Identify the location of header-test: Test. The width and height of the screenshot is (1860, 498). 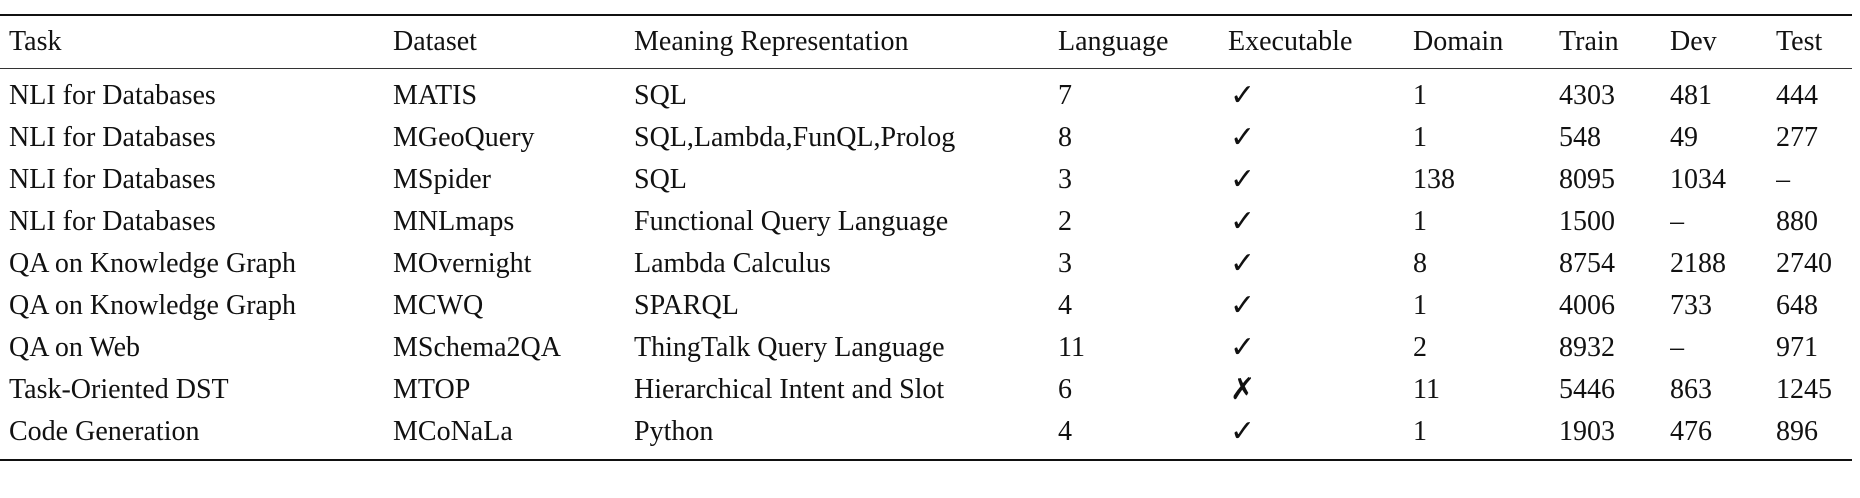
(1799, 41).